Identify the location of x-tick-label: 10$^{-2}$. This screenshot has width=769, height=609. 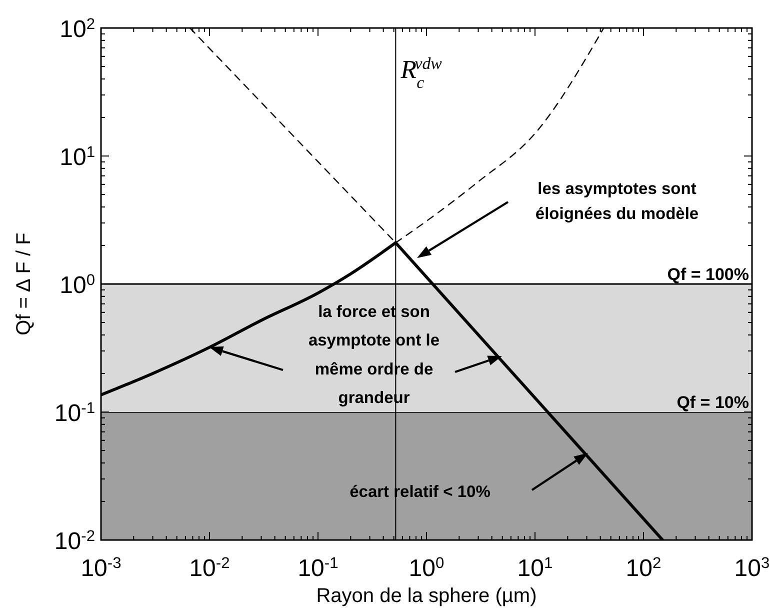
(209, 568).